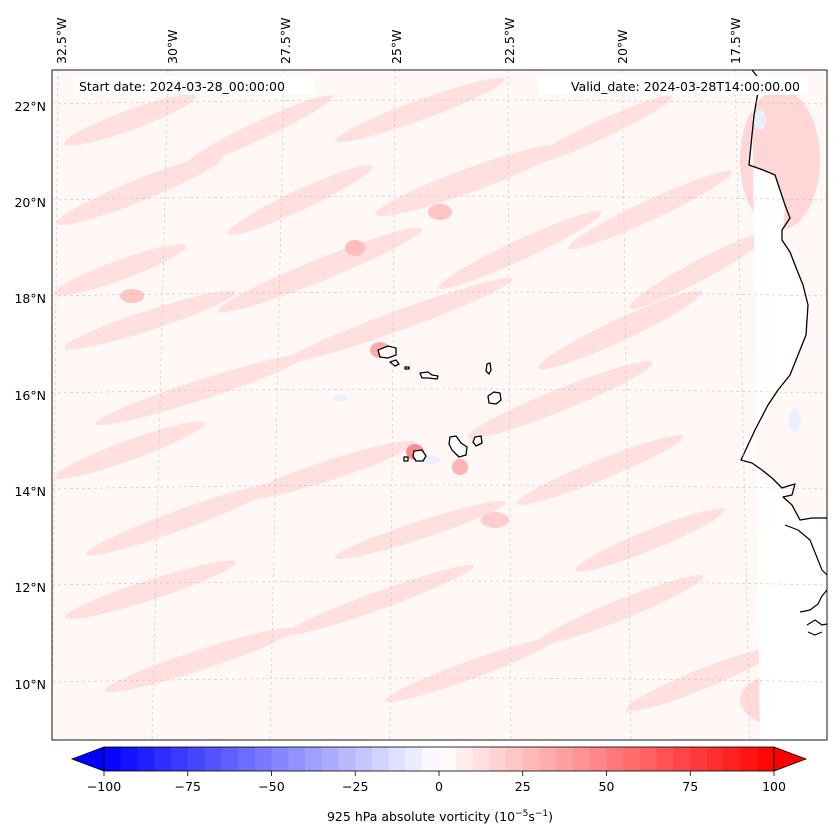  I want to click on island-fogo, so click(419, 455).